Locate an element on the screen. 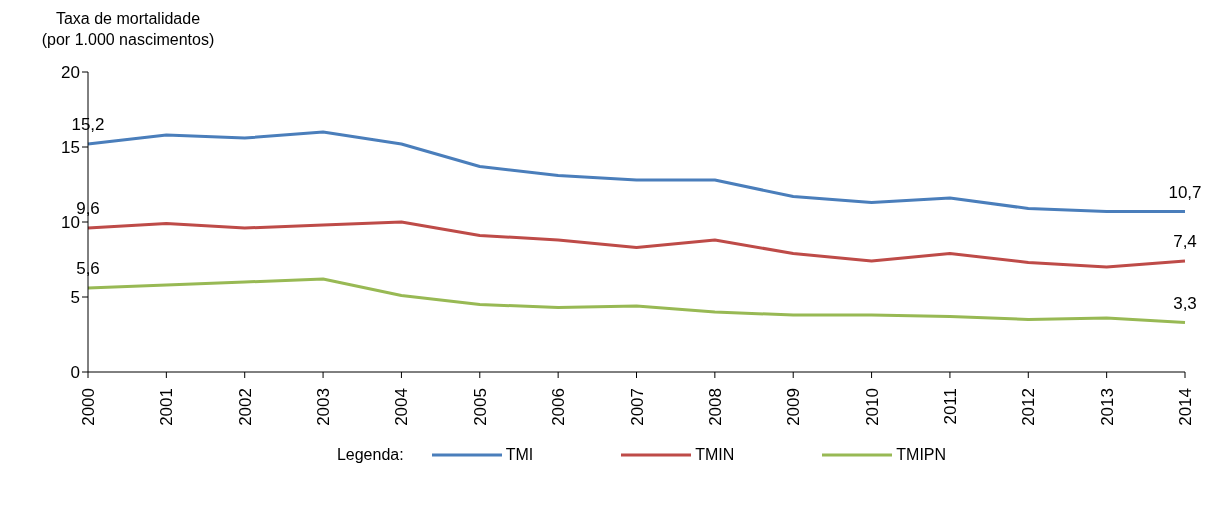 This screenshot has width=1223, height=506. x-tick-label: 2008 is located at coordinates (715, 407).